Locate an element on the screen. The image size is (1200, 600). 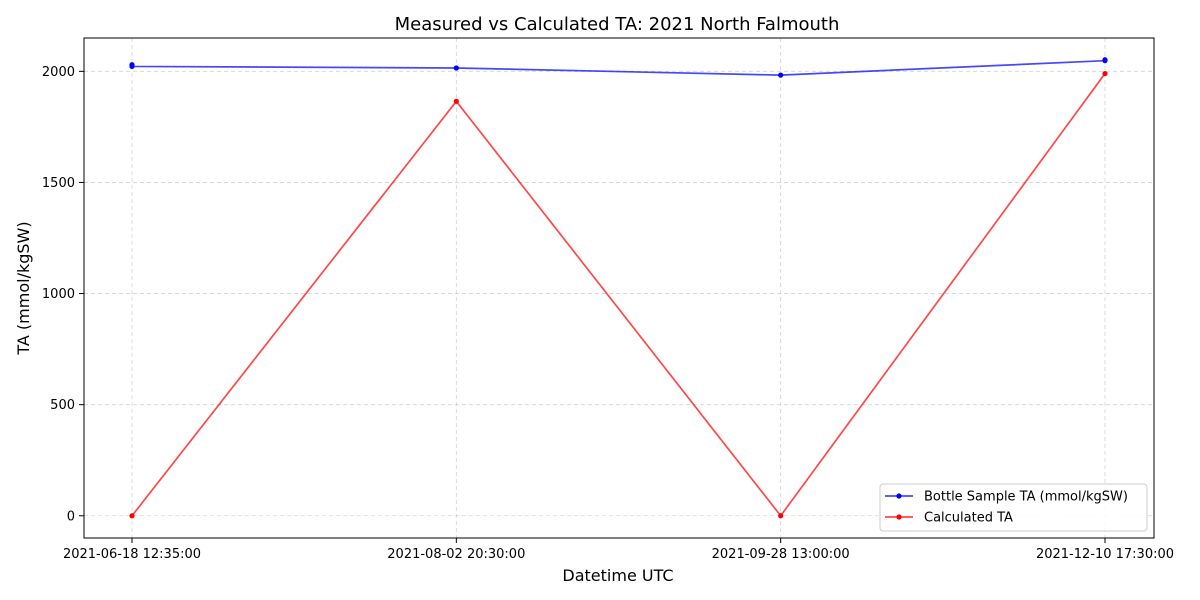
series-line is located at coordinates (618, 67).